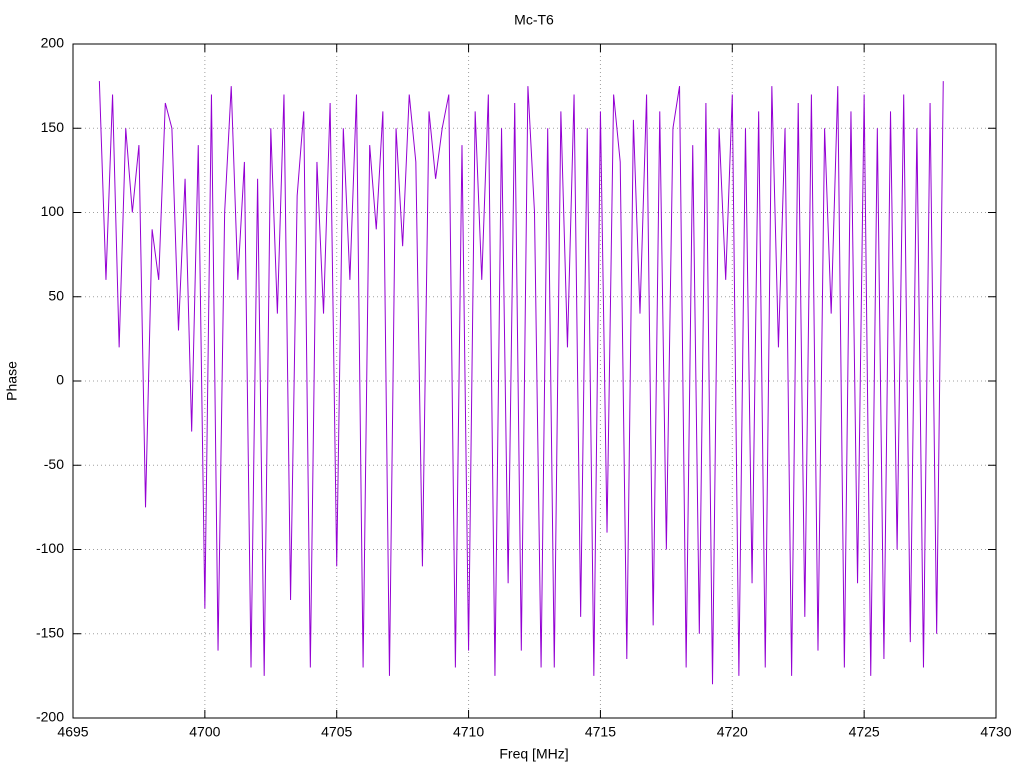 The width and height of the screenshot is (1024, 768). Describe the element at coordinates (732, 732) in the screenshot. I see `x-tick-label: 4720` at that location.